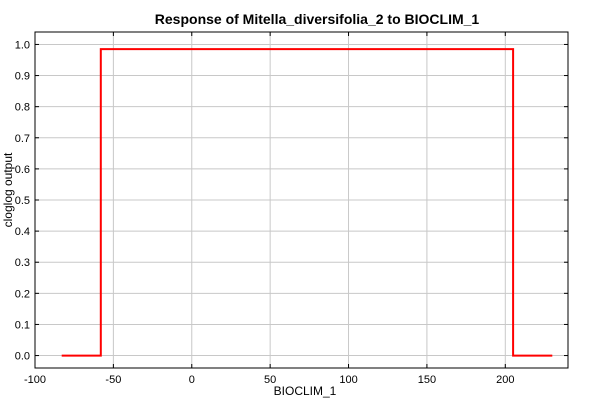 The height and width of the screenshot is (400, 600). Describe the element at coordinates (305, 391) in the screenshot. I see `x-axis-label: BIOCLIM_1` at that location.